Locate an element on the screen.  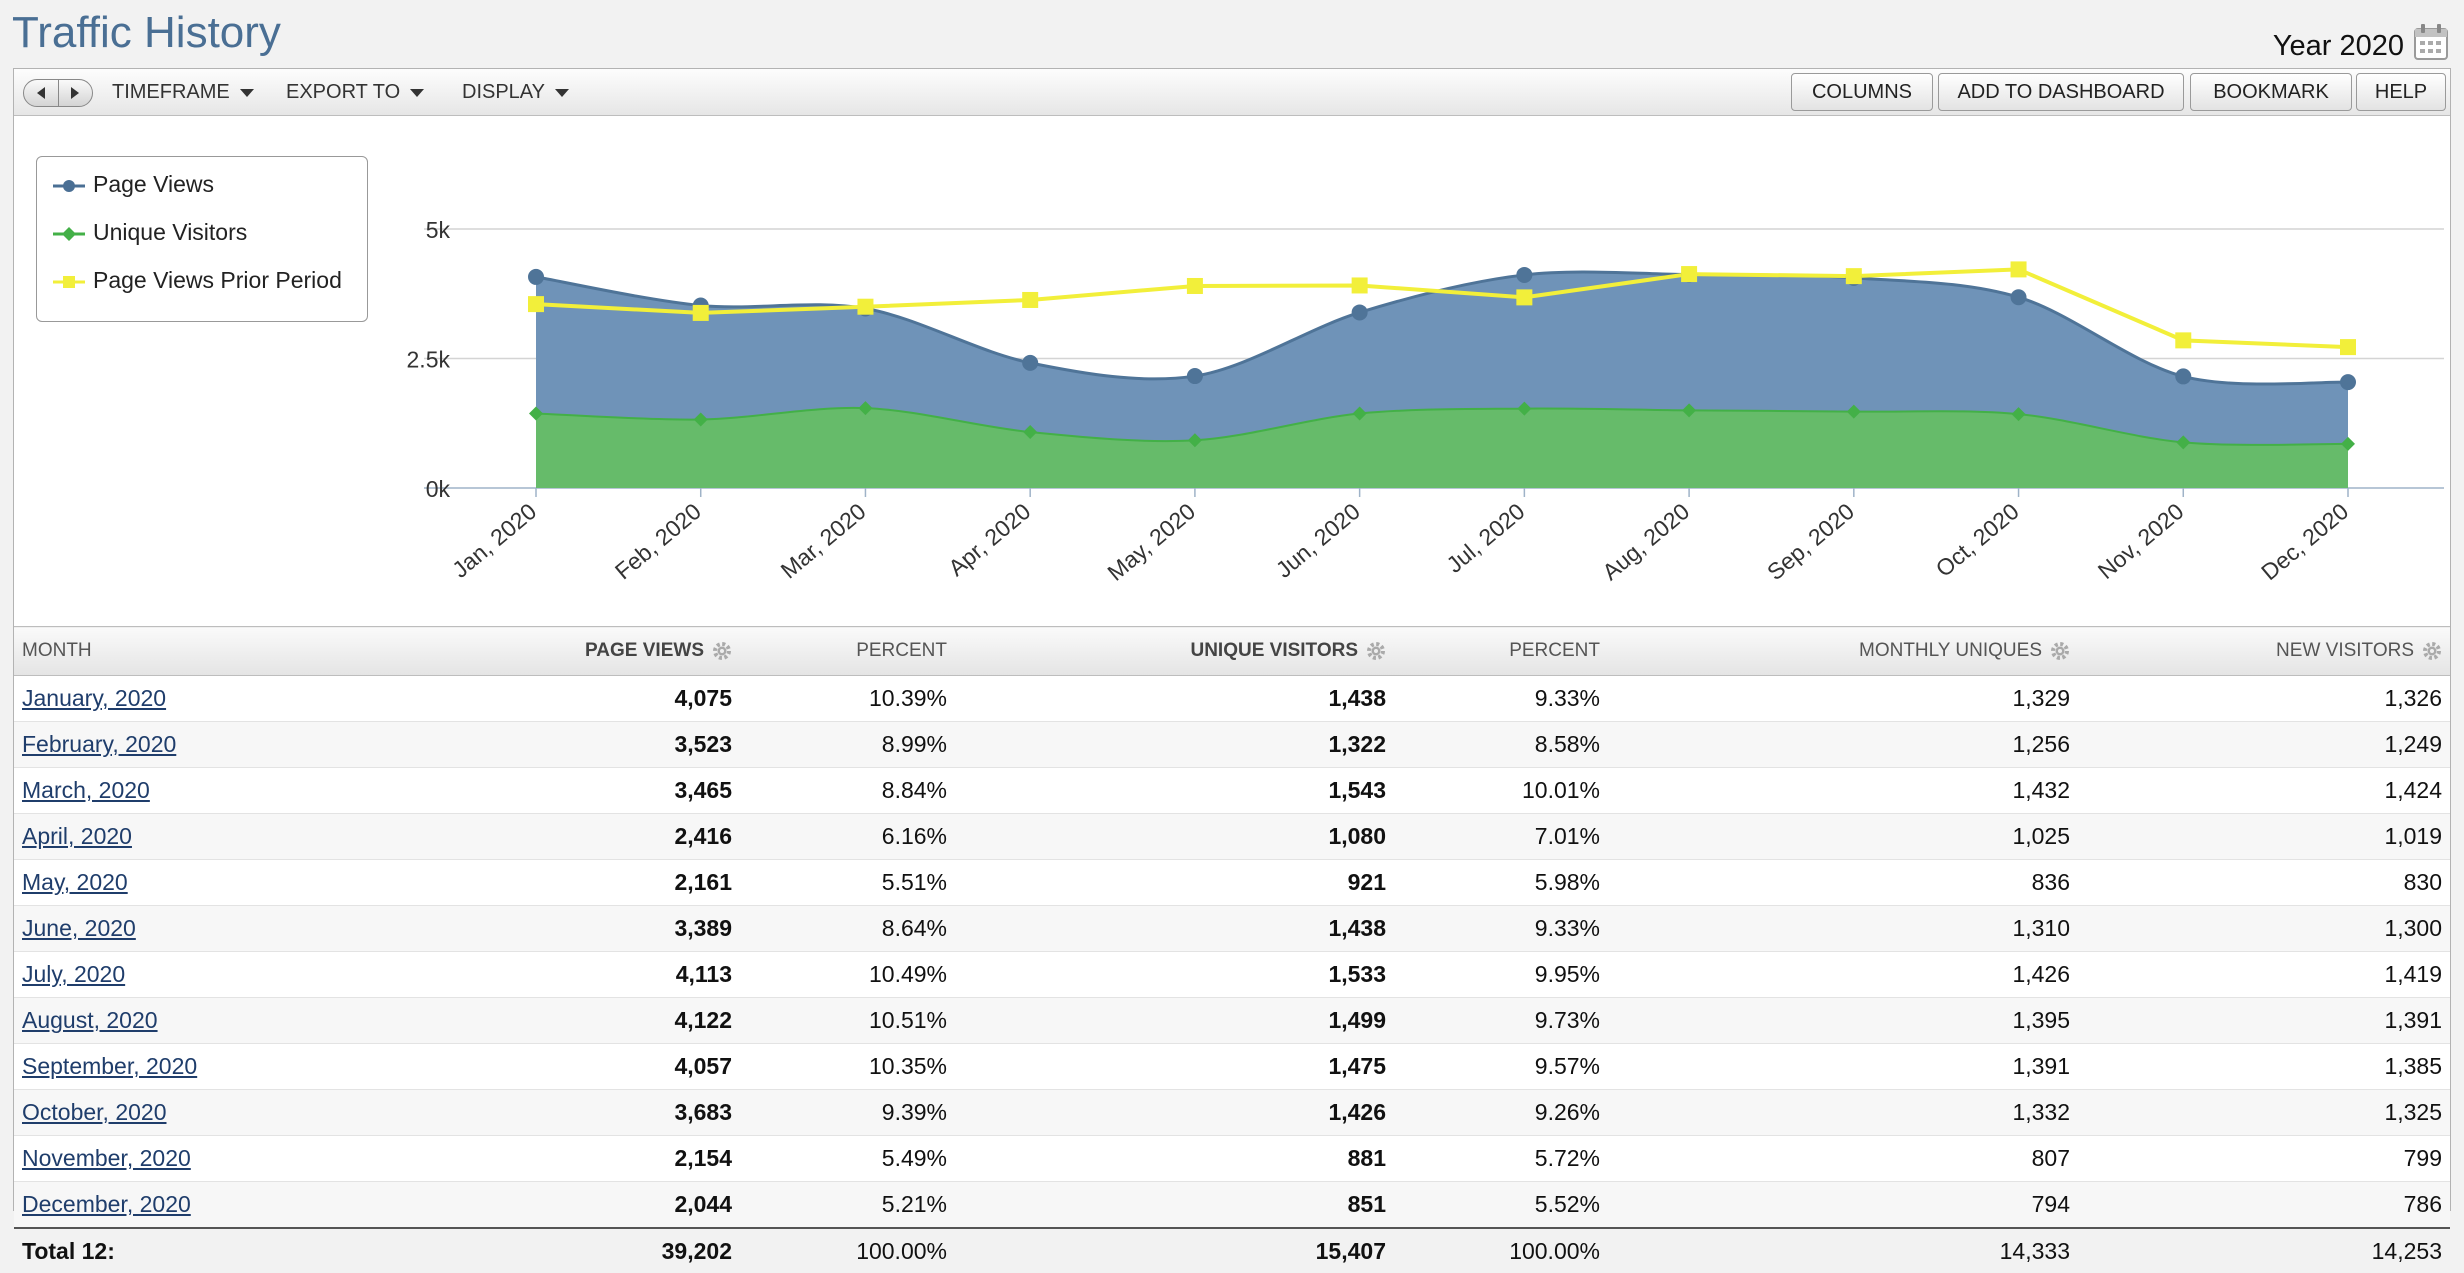
columns-button: COLUMNS is located at coordinates (1862, 92).